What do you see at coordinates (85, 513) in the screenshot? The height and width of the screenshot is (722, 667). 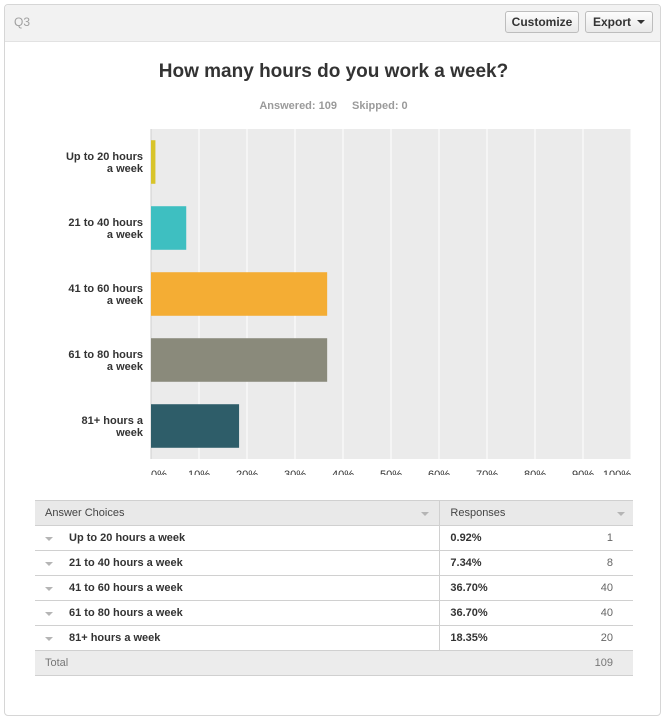 I see `answer-choices-header-label: Answer Choices` at bounding box center [85, 513].